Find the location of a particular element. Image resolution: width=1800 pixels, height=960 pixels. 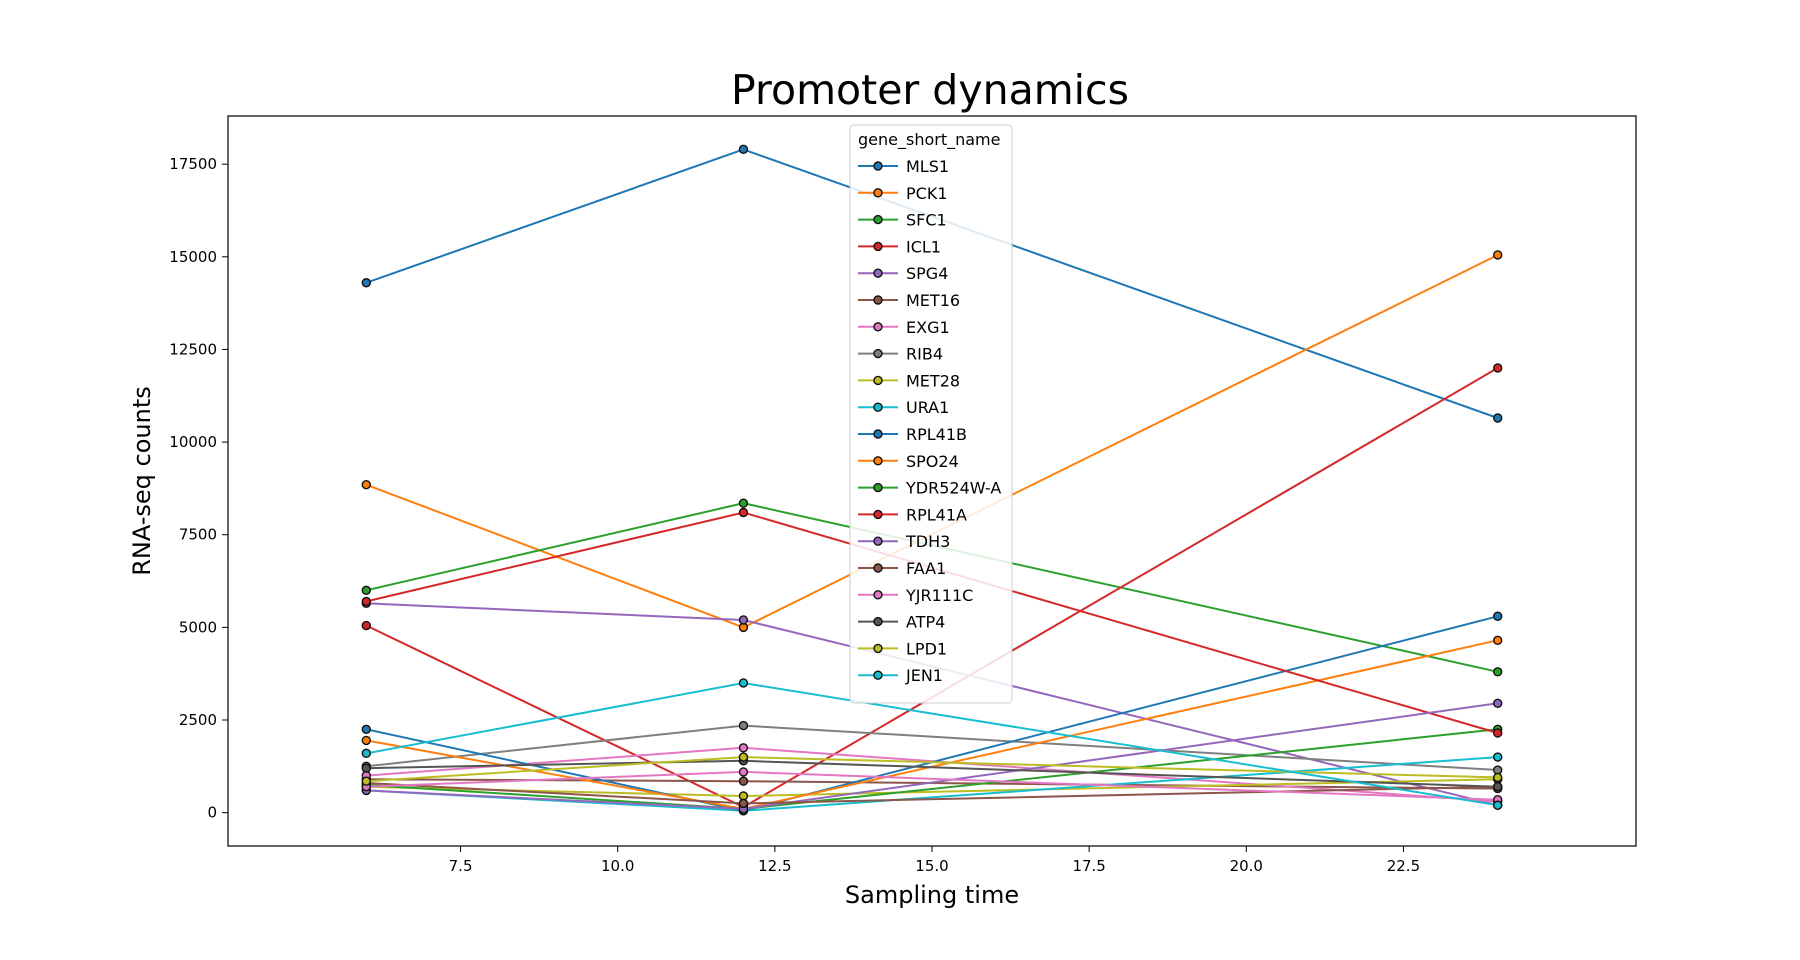

x-tick-label: 17.5 is located at coordinates (1088, 866).